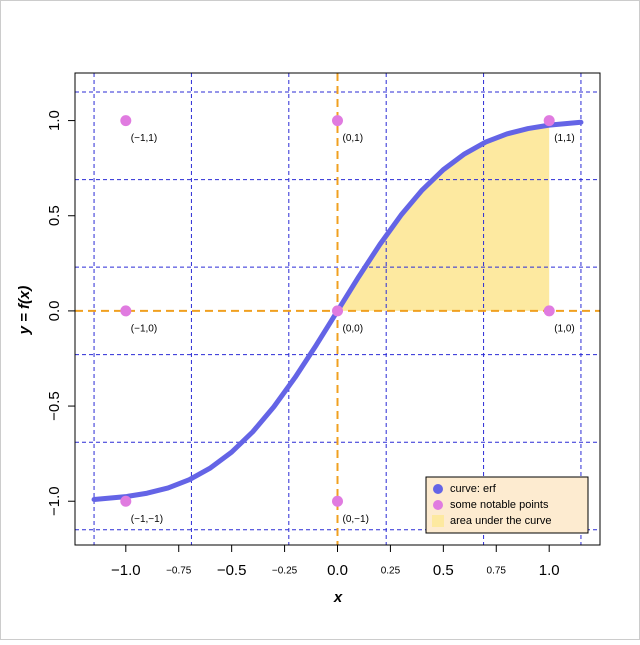 The image size is (640, 645). I want to click on x-tick-label: 0.0, so click(337, 570).